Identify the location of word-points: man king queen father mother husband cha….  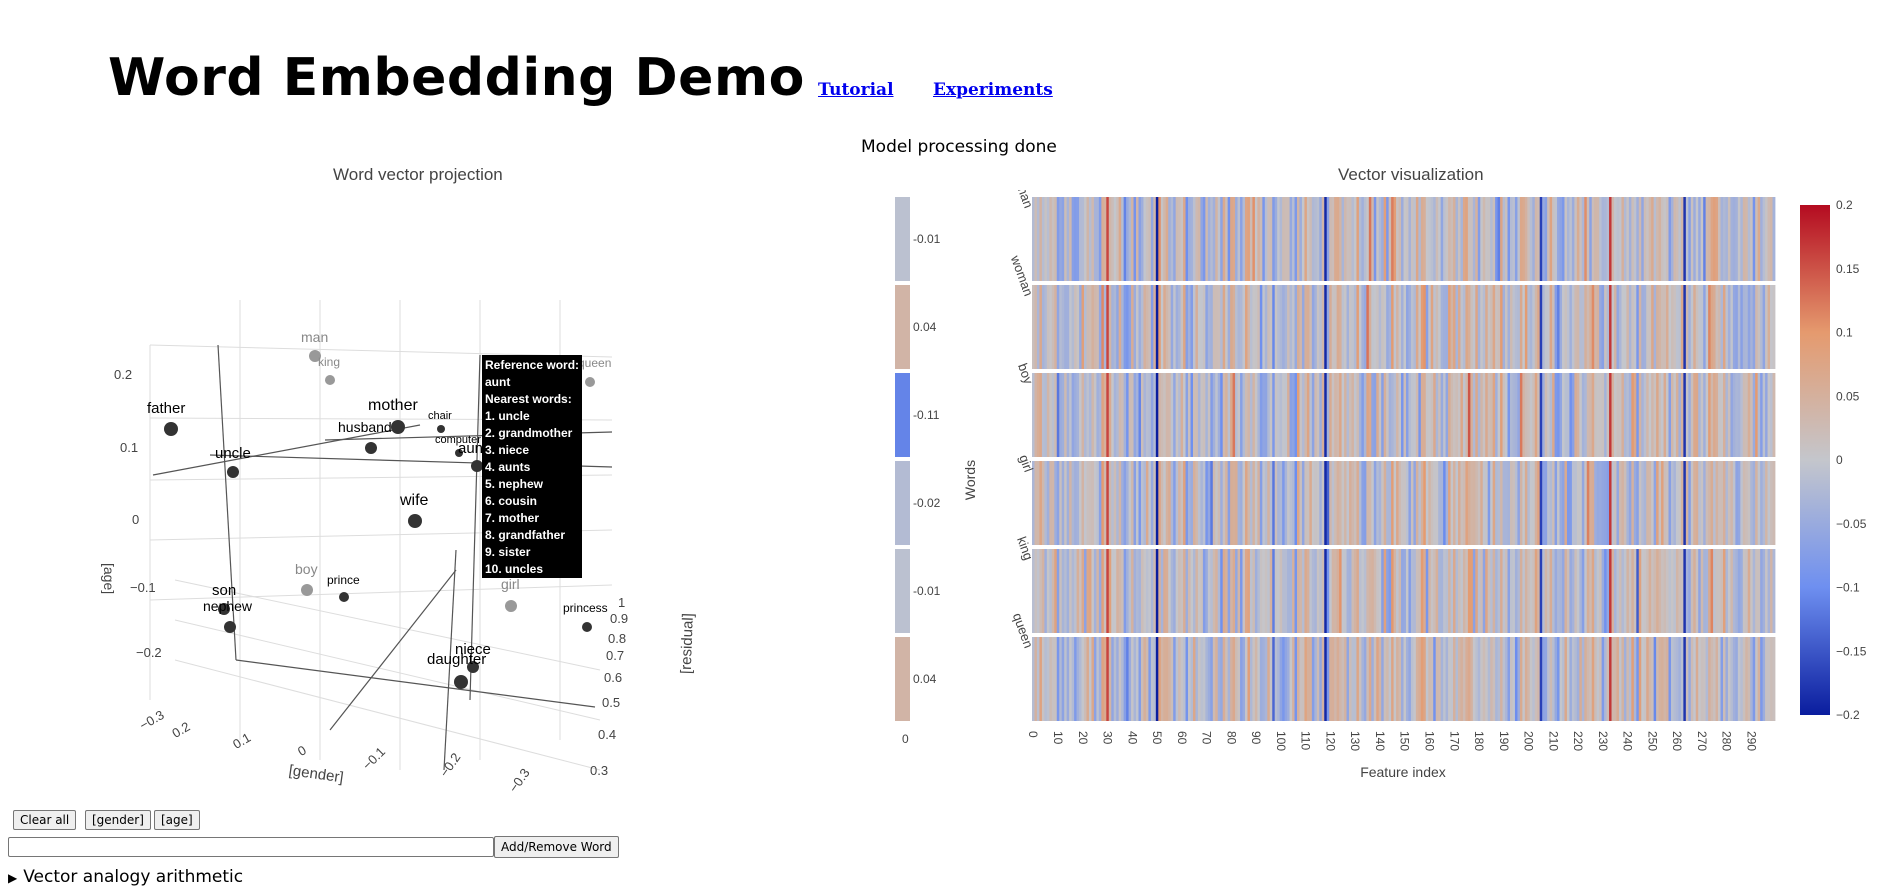
(379, 509).